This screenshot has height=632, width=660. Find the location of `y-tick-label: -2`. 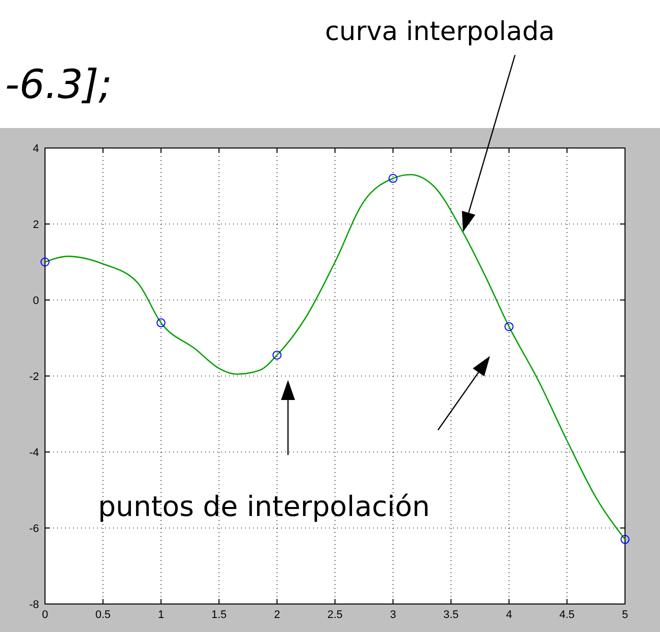

y-tick-label: -2 is located at coordinates (34, 377).